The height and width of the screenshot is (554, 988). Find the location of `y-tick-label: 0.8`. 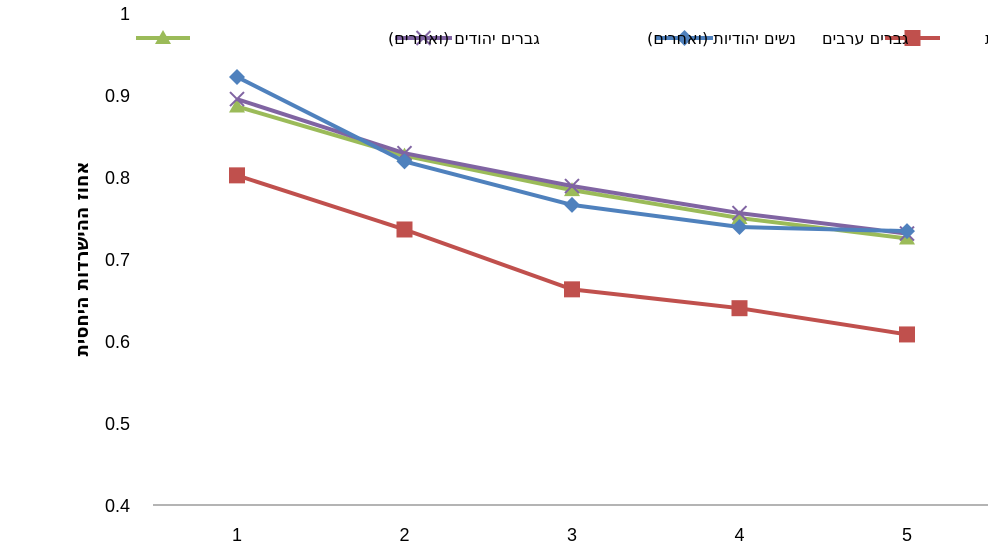

y-tick-label: 0.8 is located at coordinates (117, 178).